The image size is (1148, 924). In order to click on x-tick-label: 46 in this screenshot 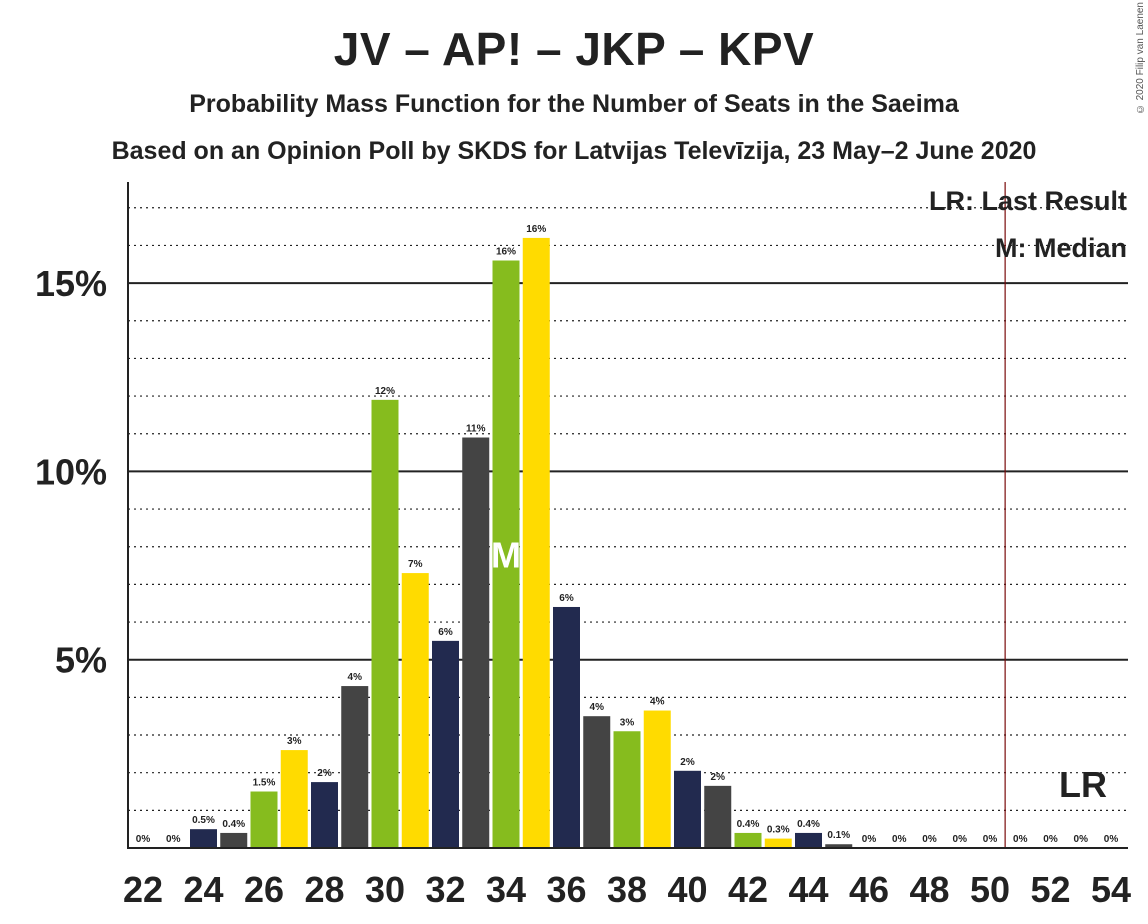, I will do `click(869, 889)`.